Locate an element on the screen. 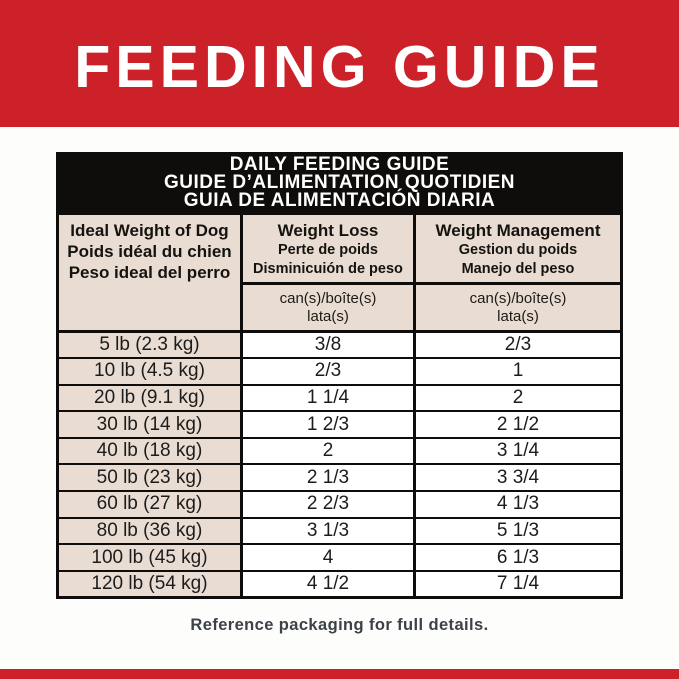  weight-management-value: 2/3 is located at coordinates (518, 345).